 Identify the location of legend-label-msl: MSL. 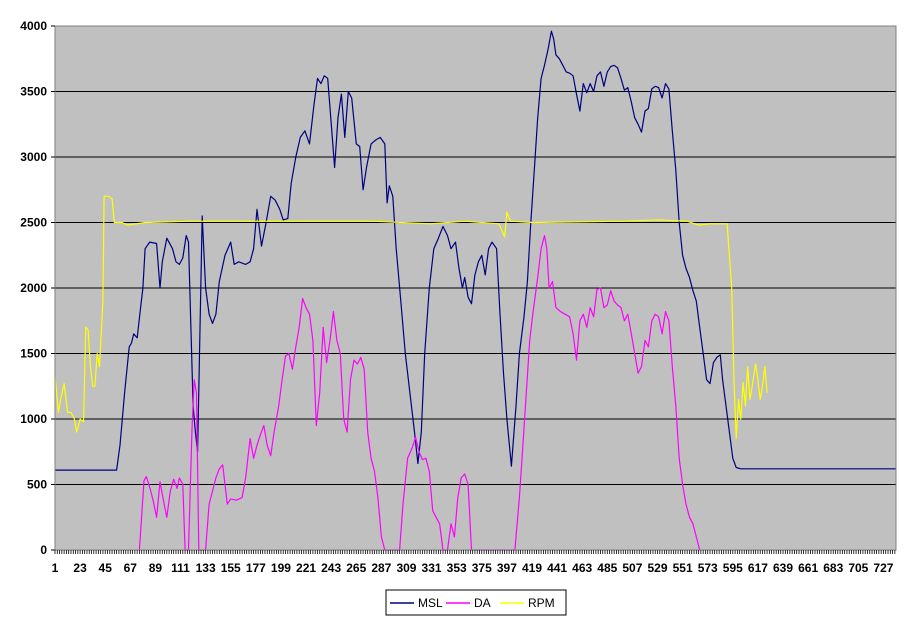
(430, 603).